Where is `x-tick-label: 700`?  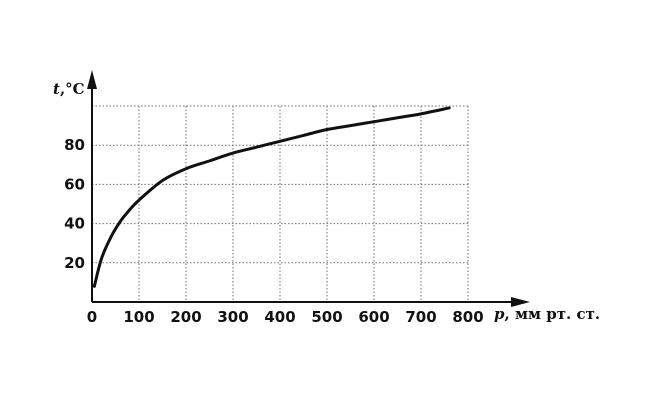 x-tick-label: 700 is located at coordinates (420, 317).